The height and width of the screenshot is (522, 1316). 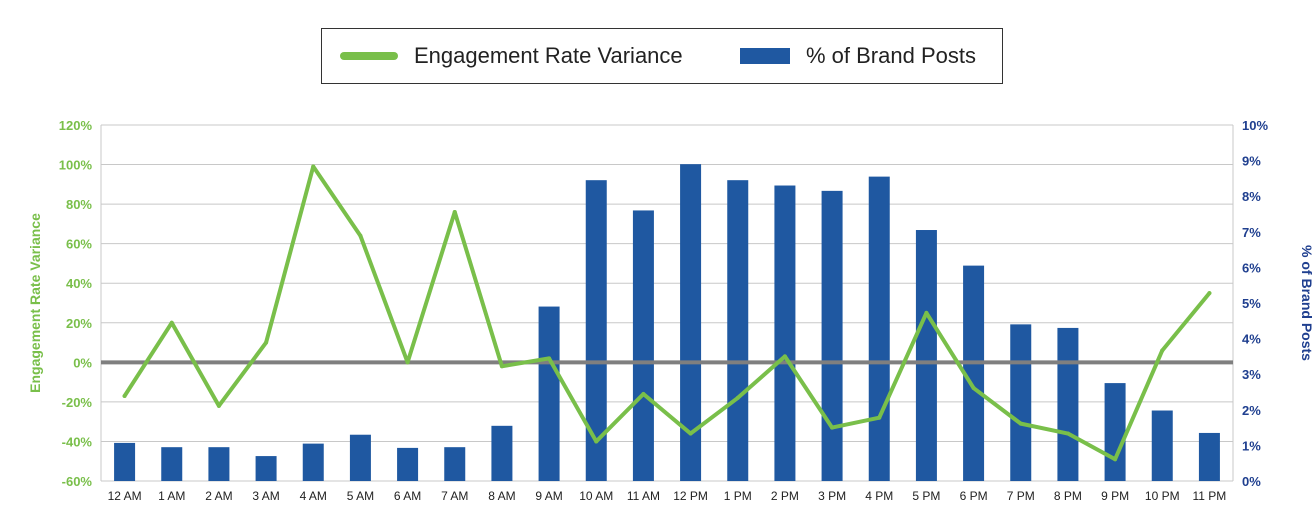 What do you see at coordinates (926, 355) in the screenshot?
I see `bar-5-pm` at bounding box center [926, 355].